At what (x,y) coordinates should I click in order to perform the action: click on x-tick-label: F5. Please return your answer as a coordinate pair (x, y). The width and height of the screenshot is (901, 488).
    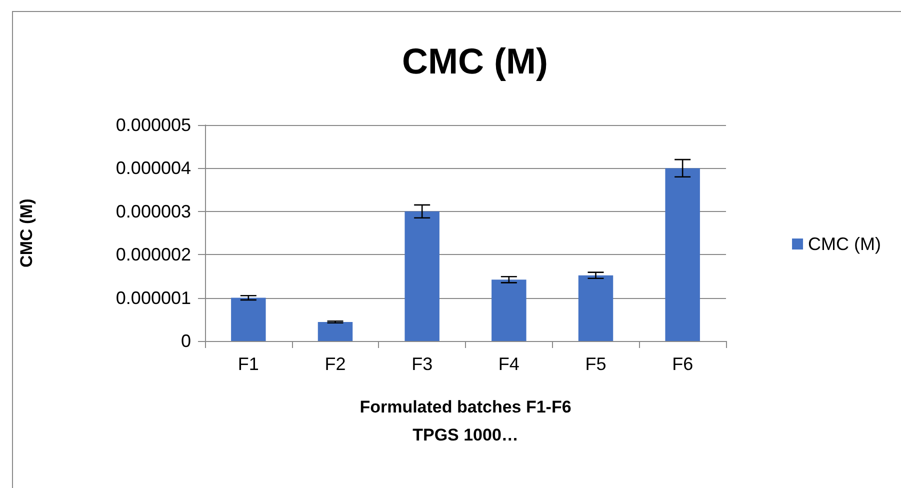
    Looking at the image, I should click on (595, 364).